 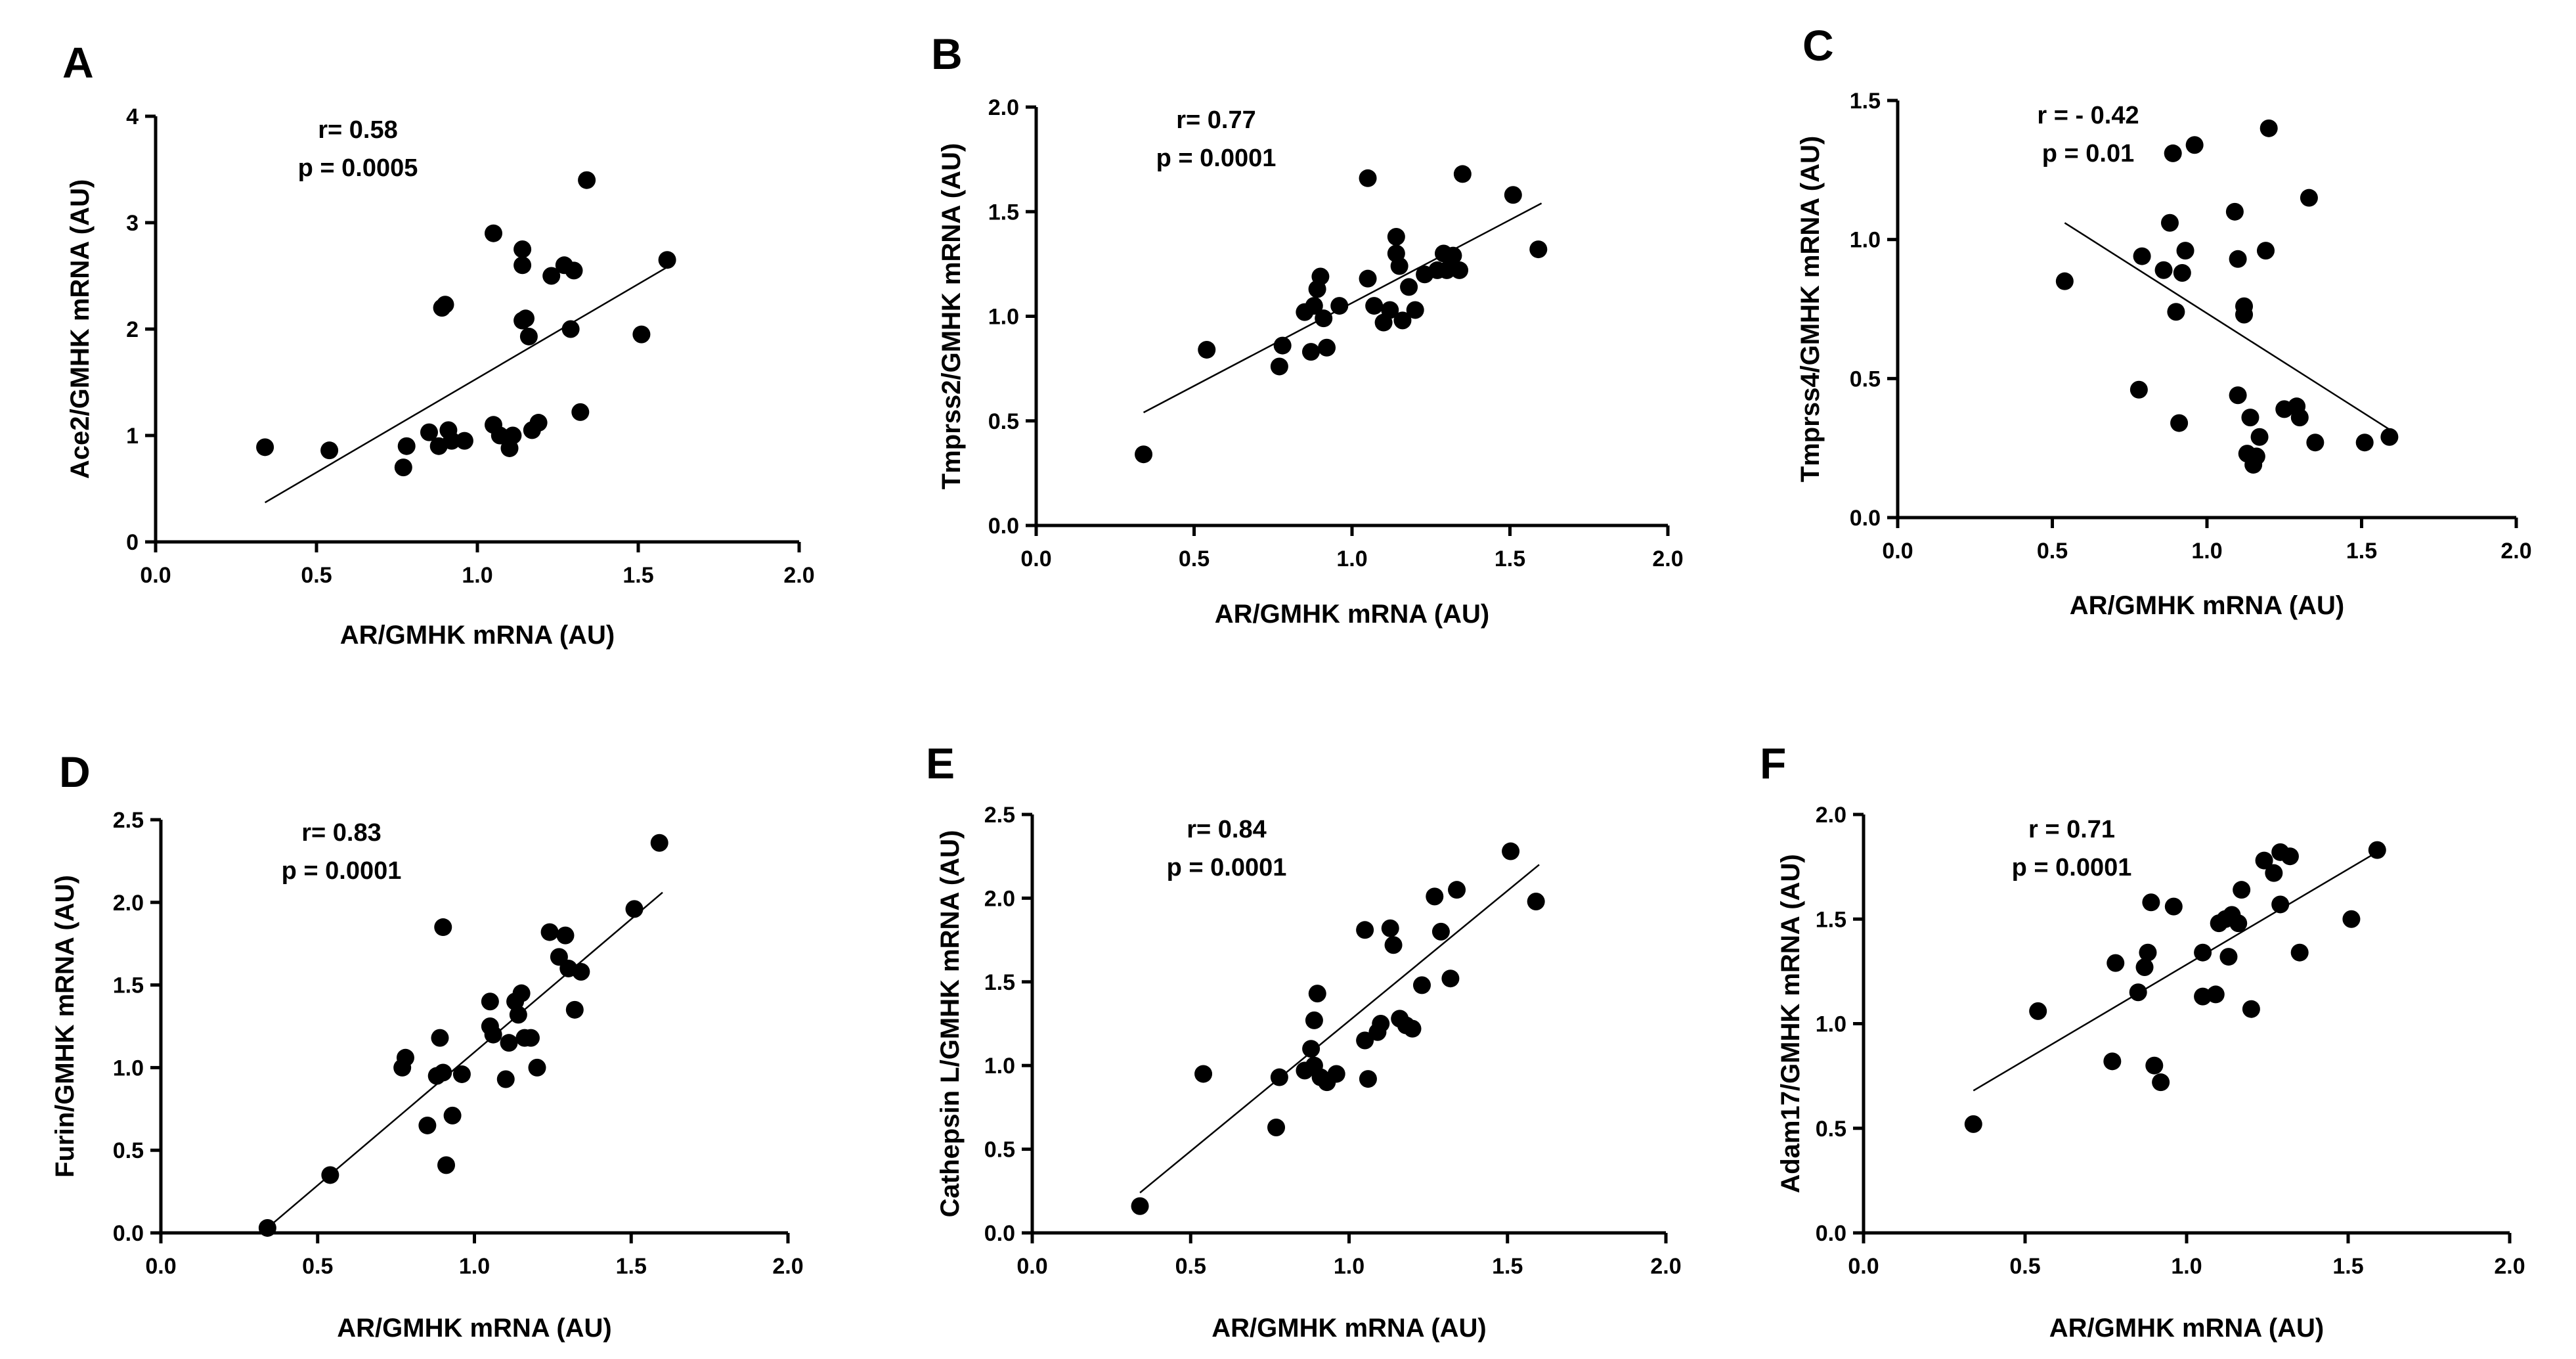 I want to click on panel-letter: B, so click(x=947, y=54).